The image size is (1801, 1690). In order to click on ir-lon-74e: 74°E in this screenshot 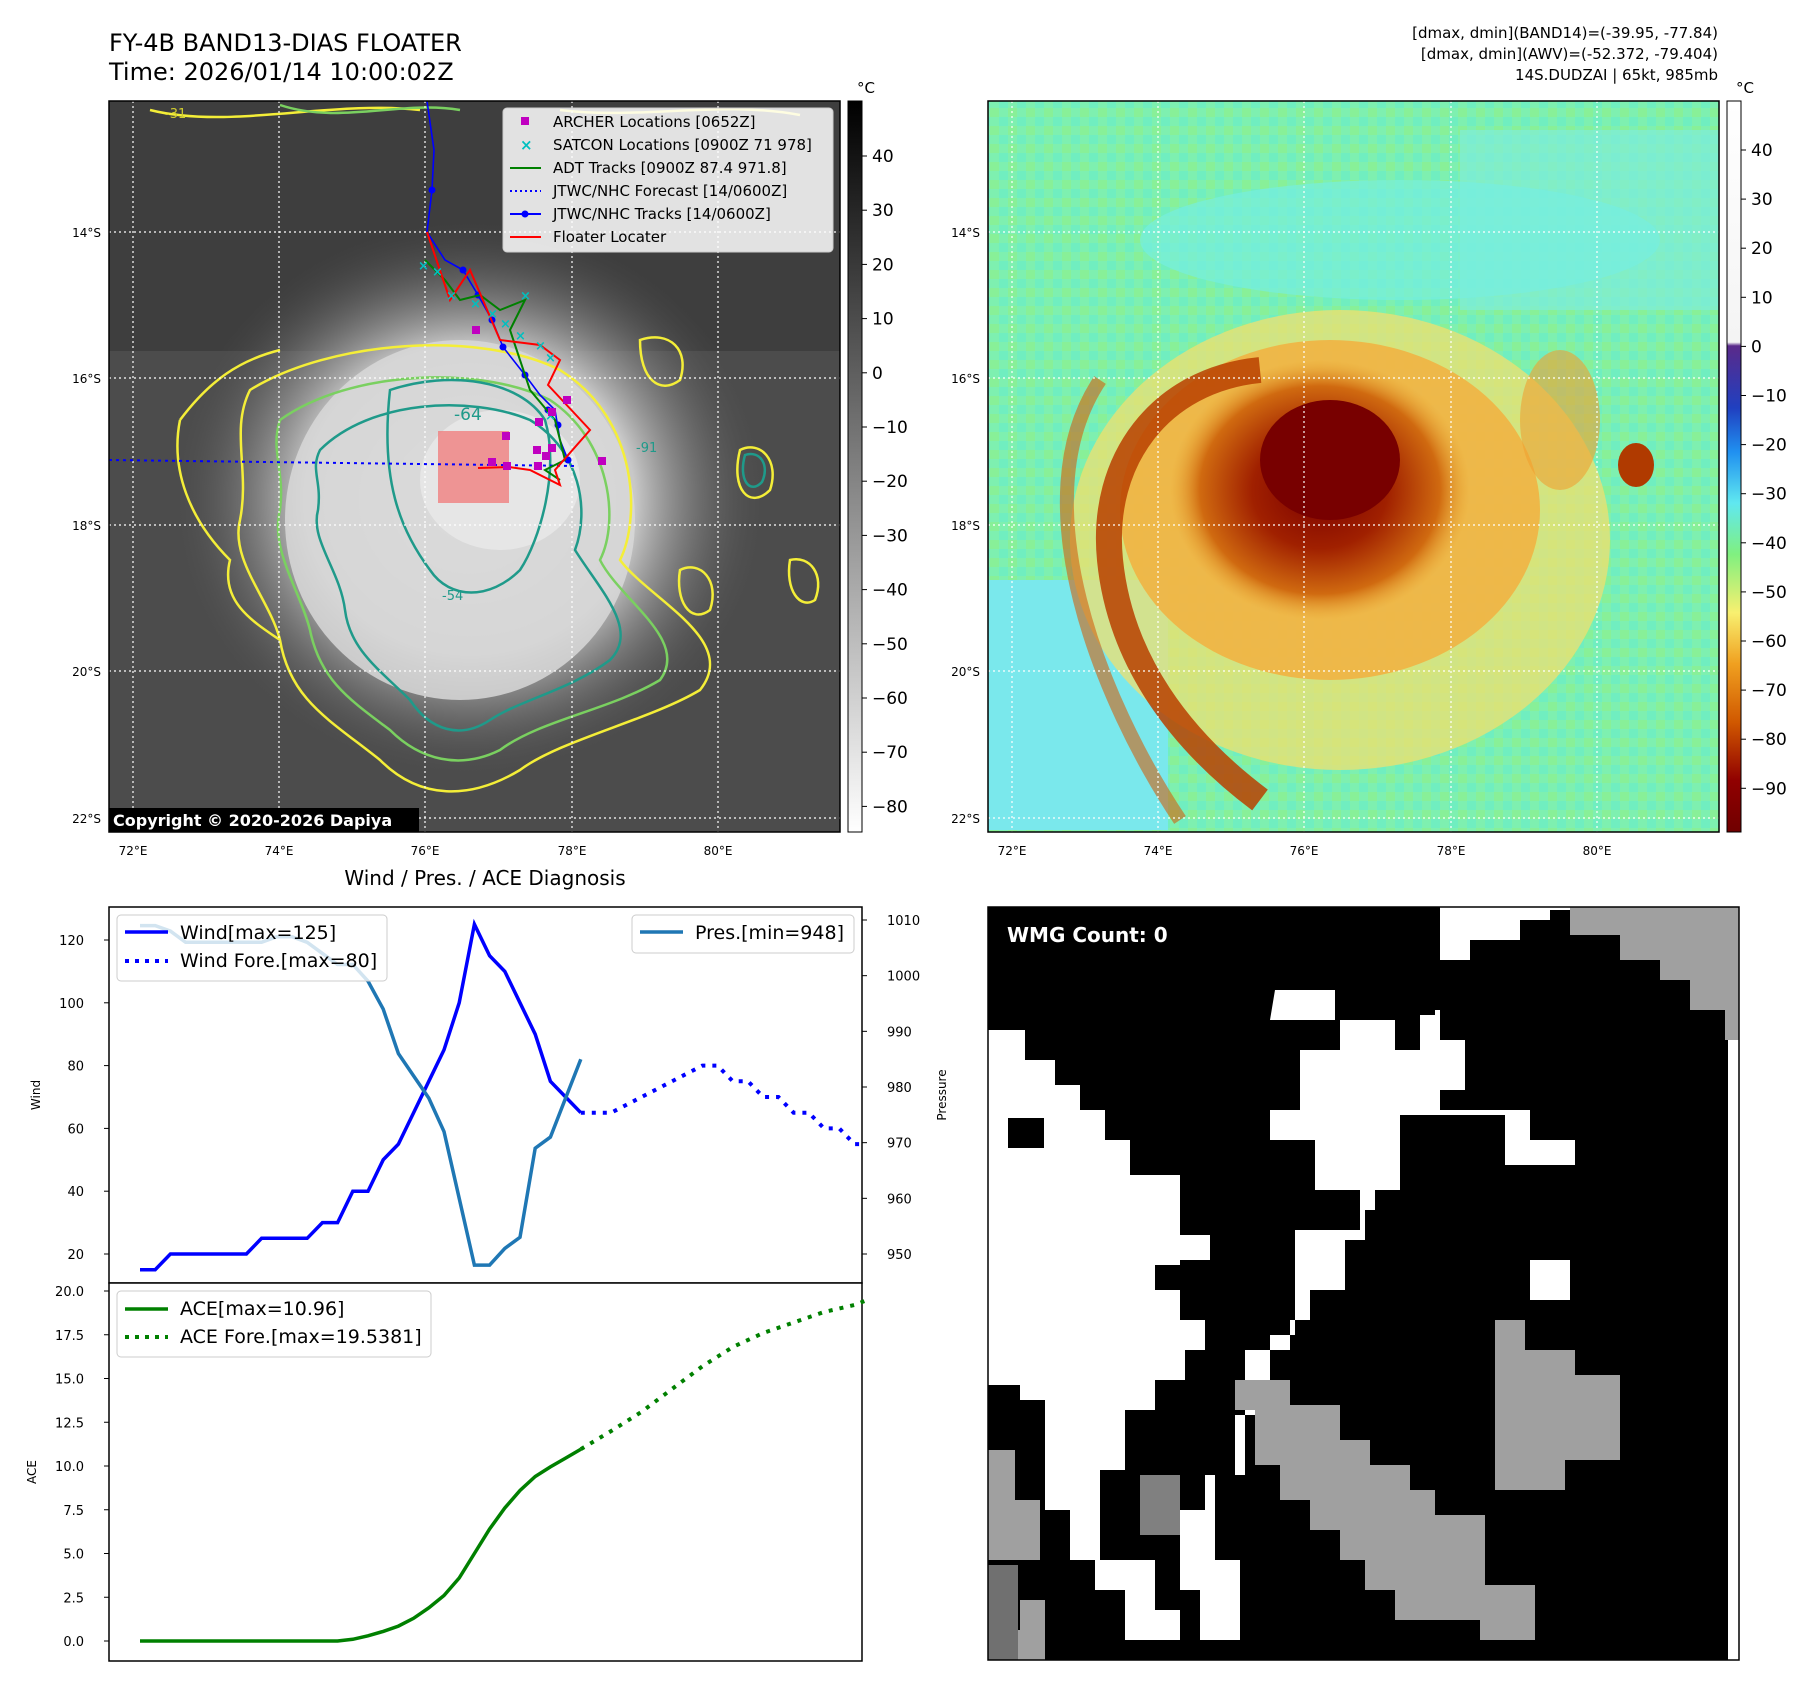, I will do `click(279, 851)`.